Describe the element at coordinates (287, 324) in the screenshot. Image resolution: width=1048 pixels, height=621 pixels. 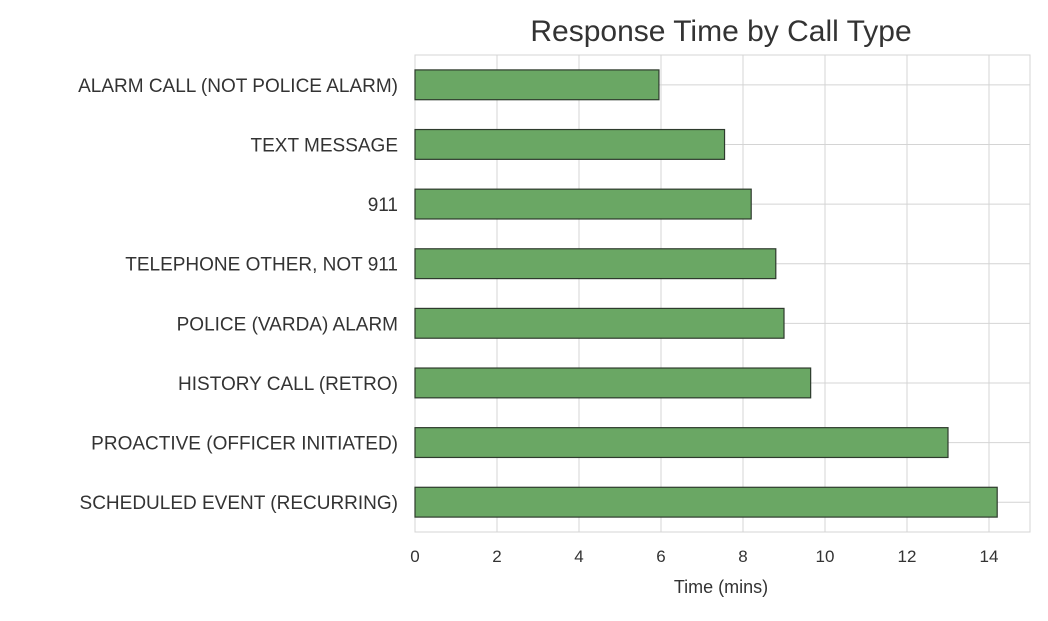
I see `y-tick-label: POLICE (VARDA) ALARM` at that location.